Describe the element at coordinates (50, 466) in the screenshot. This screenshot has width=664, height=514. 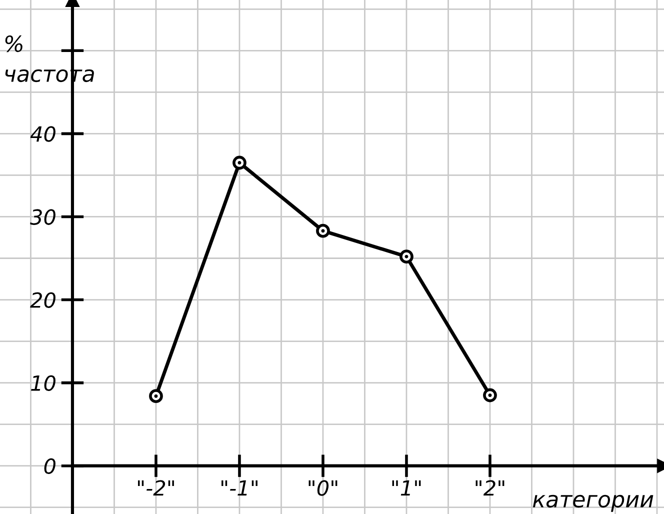
I see `y-tick-label: 0` at that location.